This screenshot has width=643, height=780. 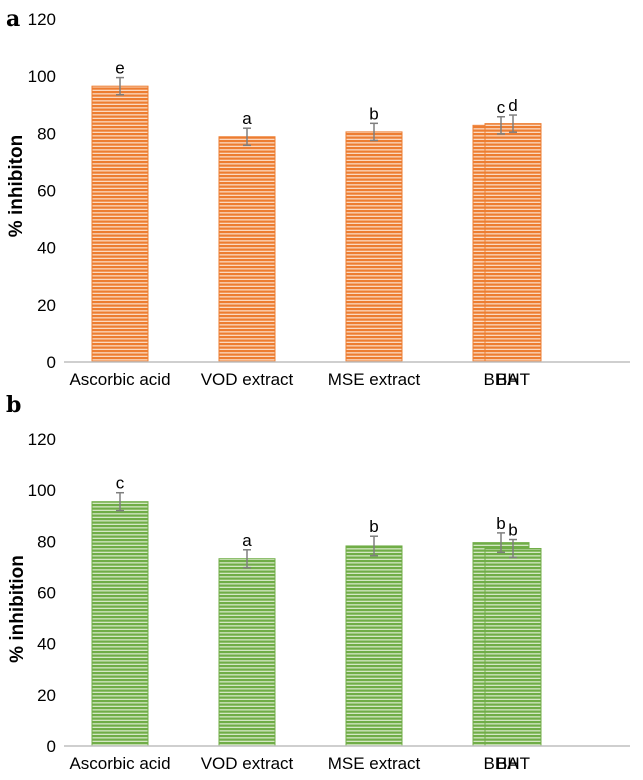 I want to click on significance-labels: cab b b, so click(x=317, y=512).